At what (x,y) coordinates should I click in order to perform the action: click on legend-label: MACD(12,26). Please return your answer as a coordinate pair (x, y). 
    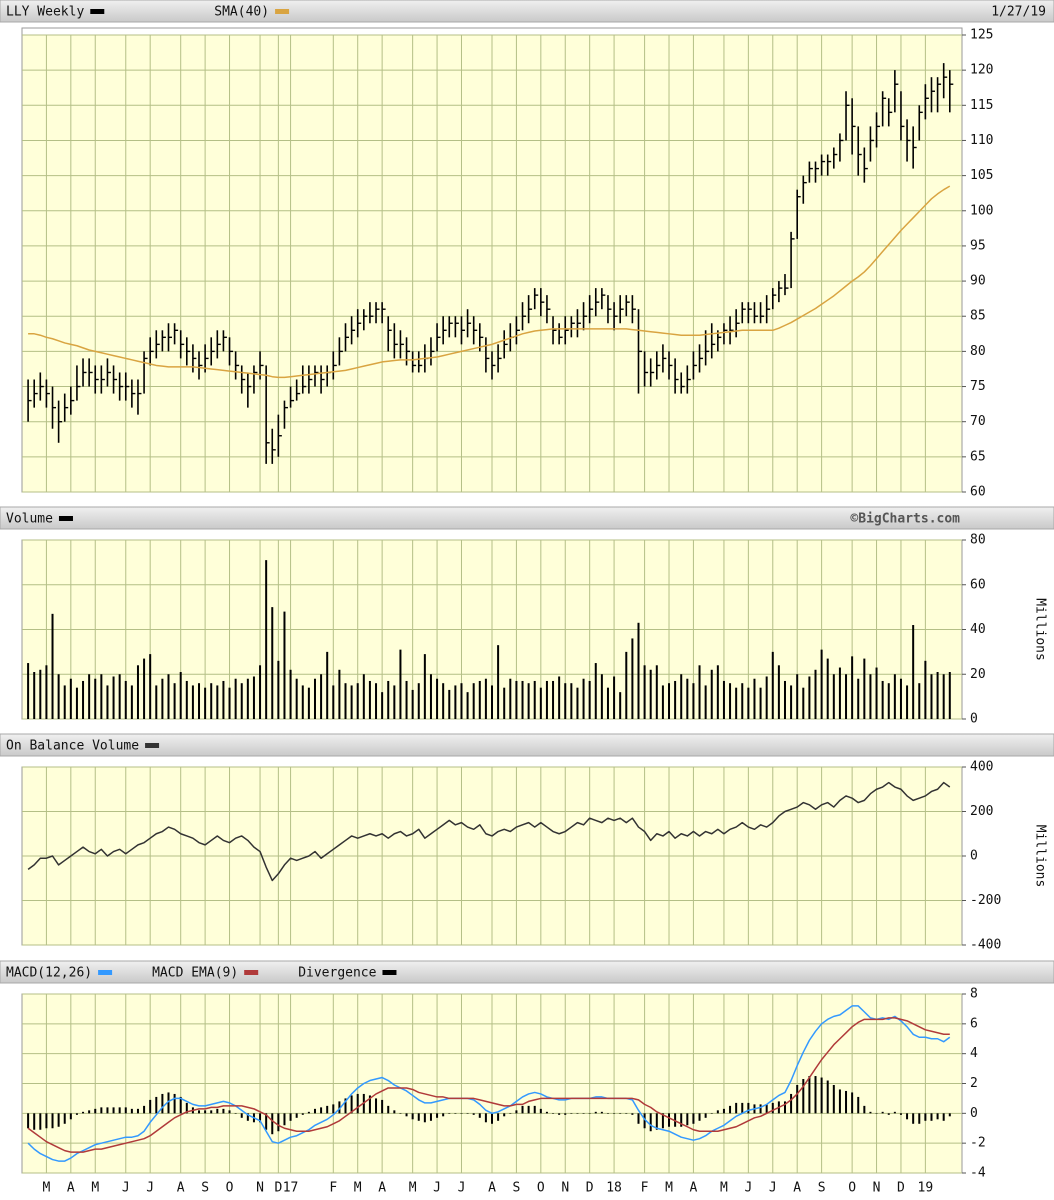
    Looking at the image, I should click on (49, 973).